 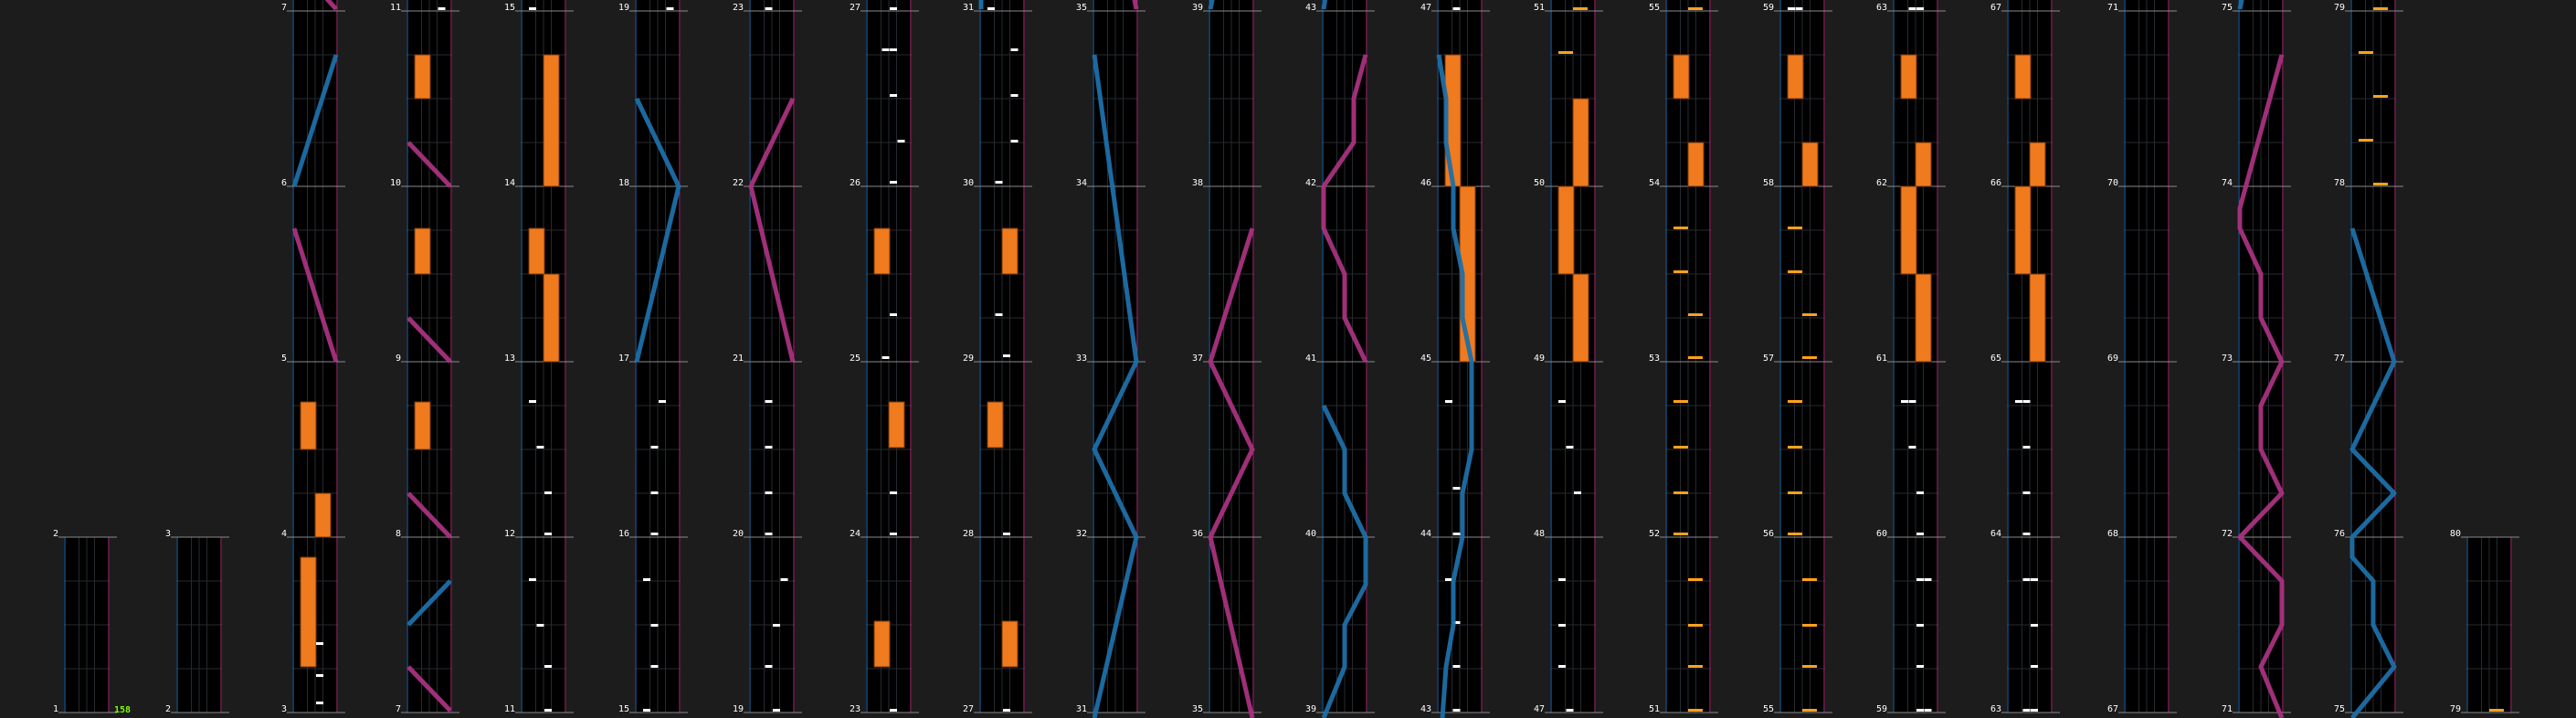 What do you see at coordinates (623, 183) in the screenshot?
I see `measure-number: 18` at bounding box center [623, 183].